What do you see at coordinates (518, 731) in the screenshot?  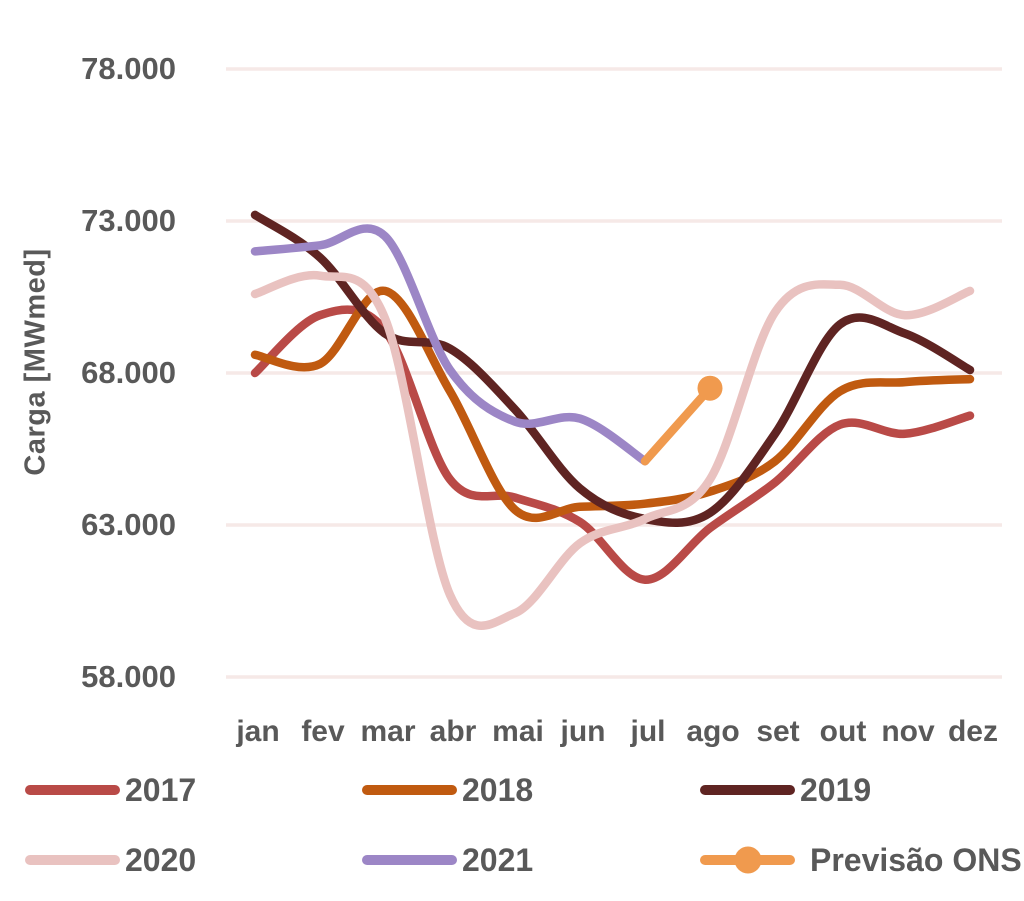 I see `x-tick-label: mai` at bounding box center [518, 731].